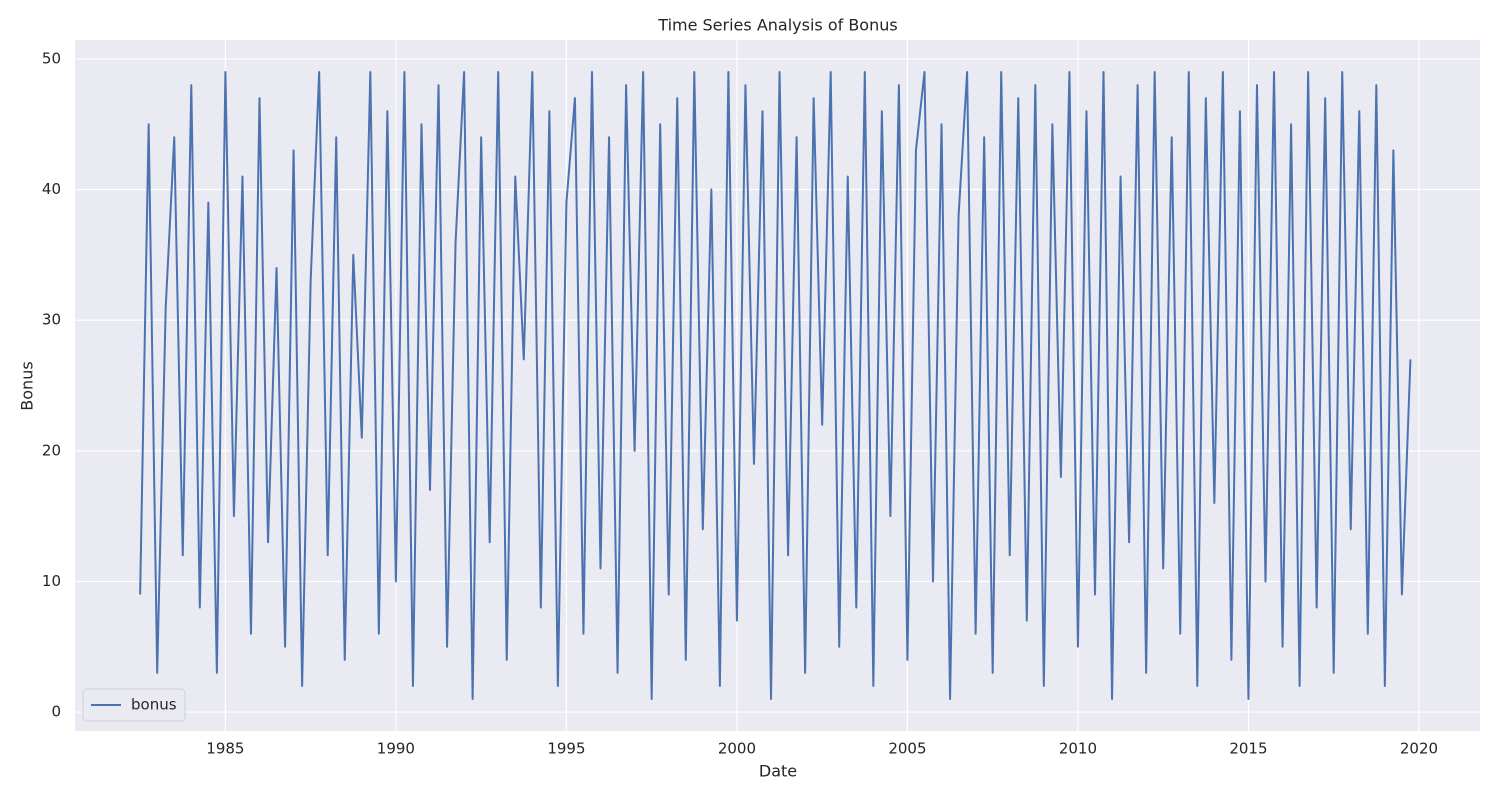 The image size is (1500, 800). I want to click on y-tick-label: 30, so click(51, 320).